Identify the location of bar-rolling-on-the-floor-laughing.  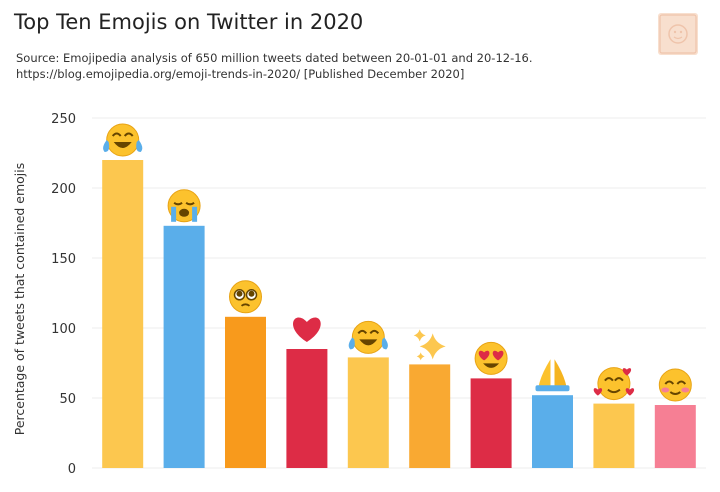
(368, 412).